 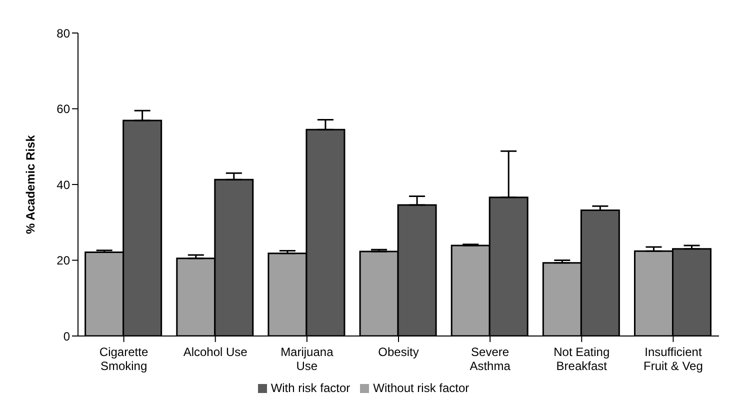 I want to click on y-axis-title: % Academic Risk, so click(x=30, y=184).